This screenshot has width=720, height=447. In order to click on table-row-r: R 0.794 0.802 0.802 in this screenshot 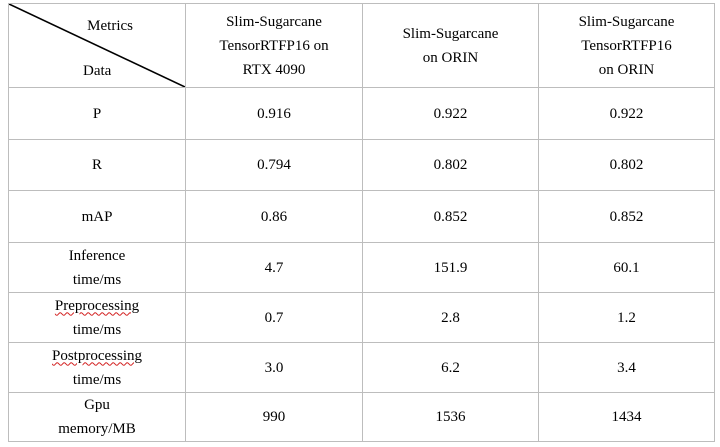, I will do `click(361, 165)`.